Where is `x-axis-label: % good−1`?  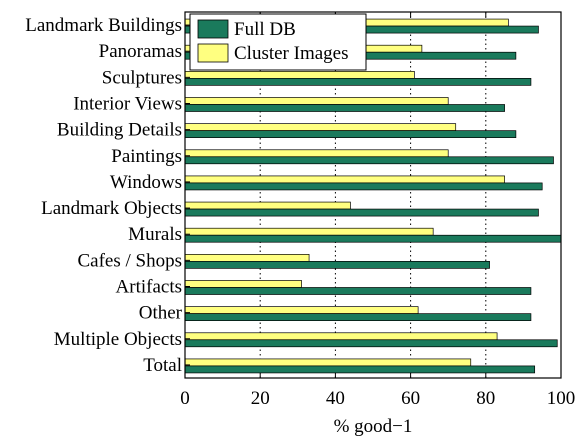
x-axis-label: % good−1 is located at coordinates (373, 426).